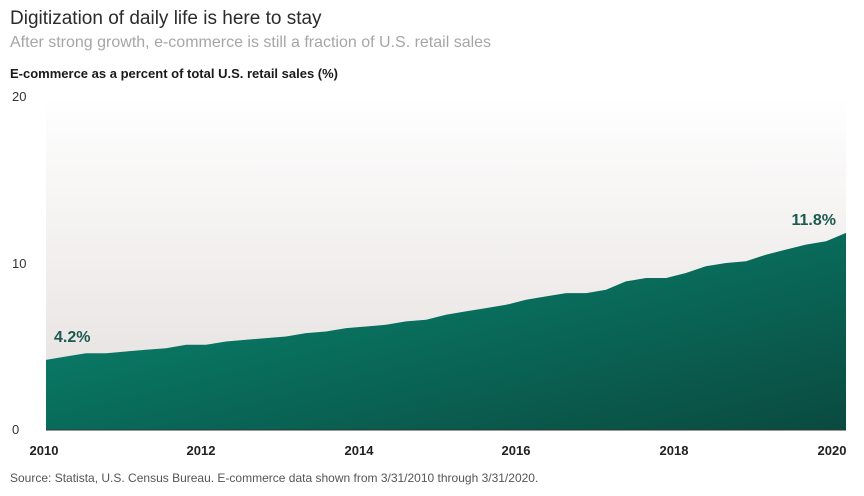 The height and width of the screenshot is (496, 864). I want to click on x-tick-label: 2018, so click(674, 450).